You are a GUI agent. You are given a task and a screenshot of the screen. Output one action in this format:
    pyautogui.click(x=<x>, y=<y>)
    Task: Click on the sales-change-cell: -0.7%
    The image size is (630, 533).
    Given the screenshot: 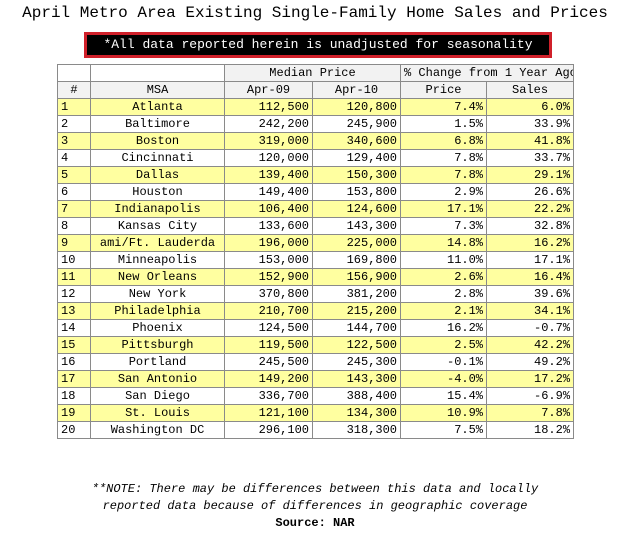 What is the action you would take?
    pyautogui.click(x=530, y=328)
    